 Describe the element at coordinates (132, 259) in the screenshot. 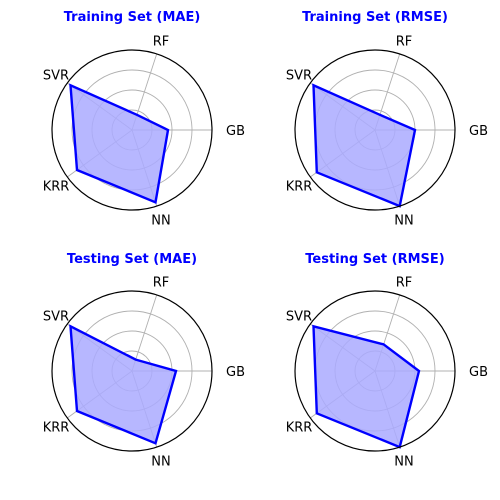

I see `panel-title: Testing Set (MAE)` at that location.